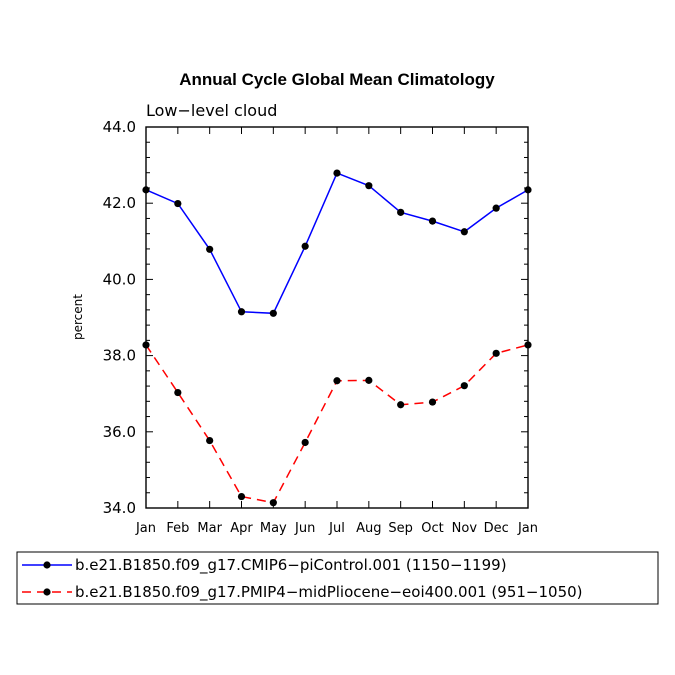 This screenshot has height=675, width=675. I want to click on x-tick-label: Jul, so click(336, 528).